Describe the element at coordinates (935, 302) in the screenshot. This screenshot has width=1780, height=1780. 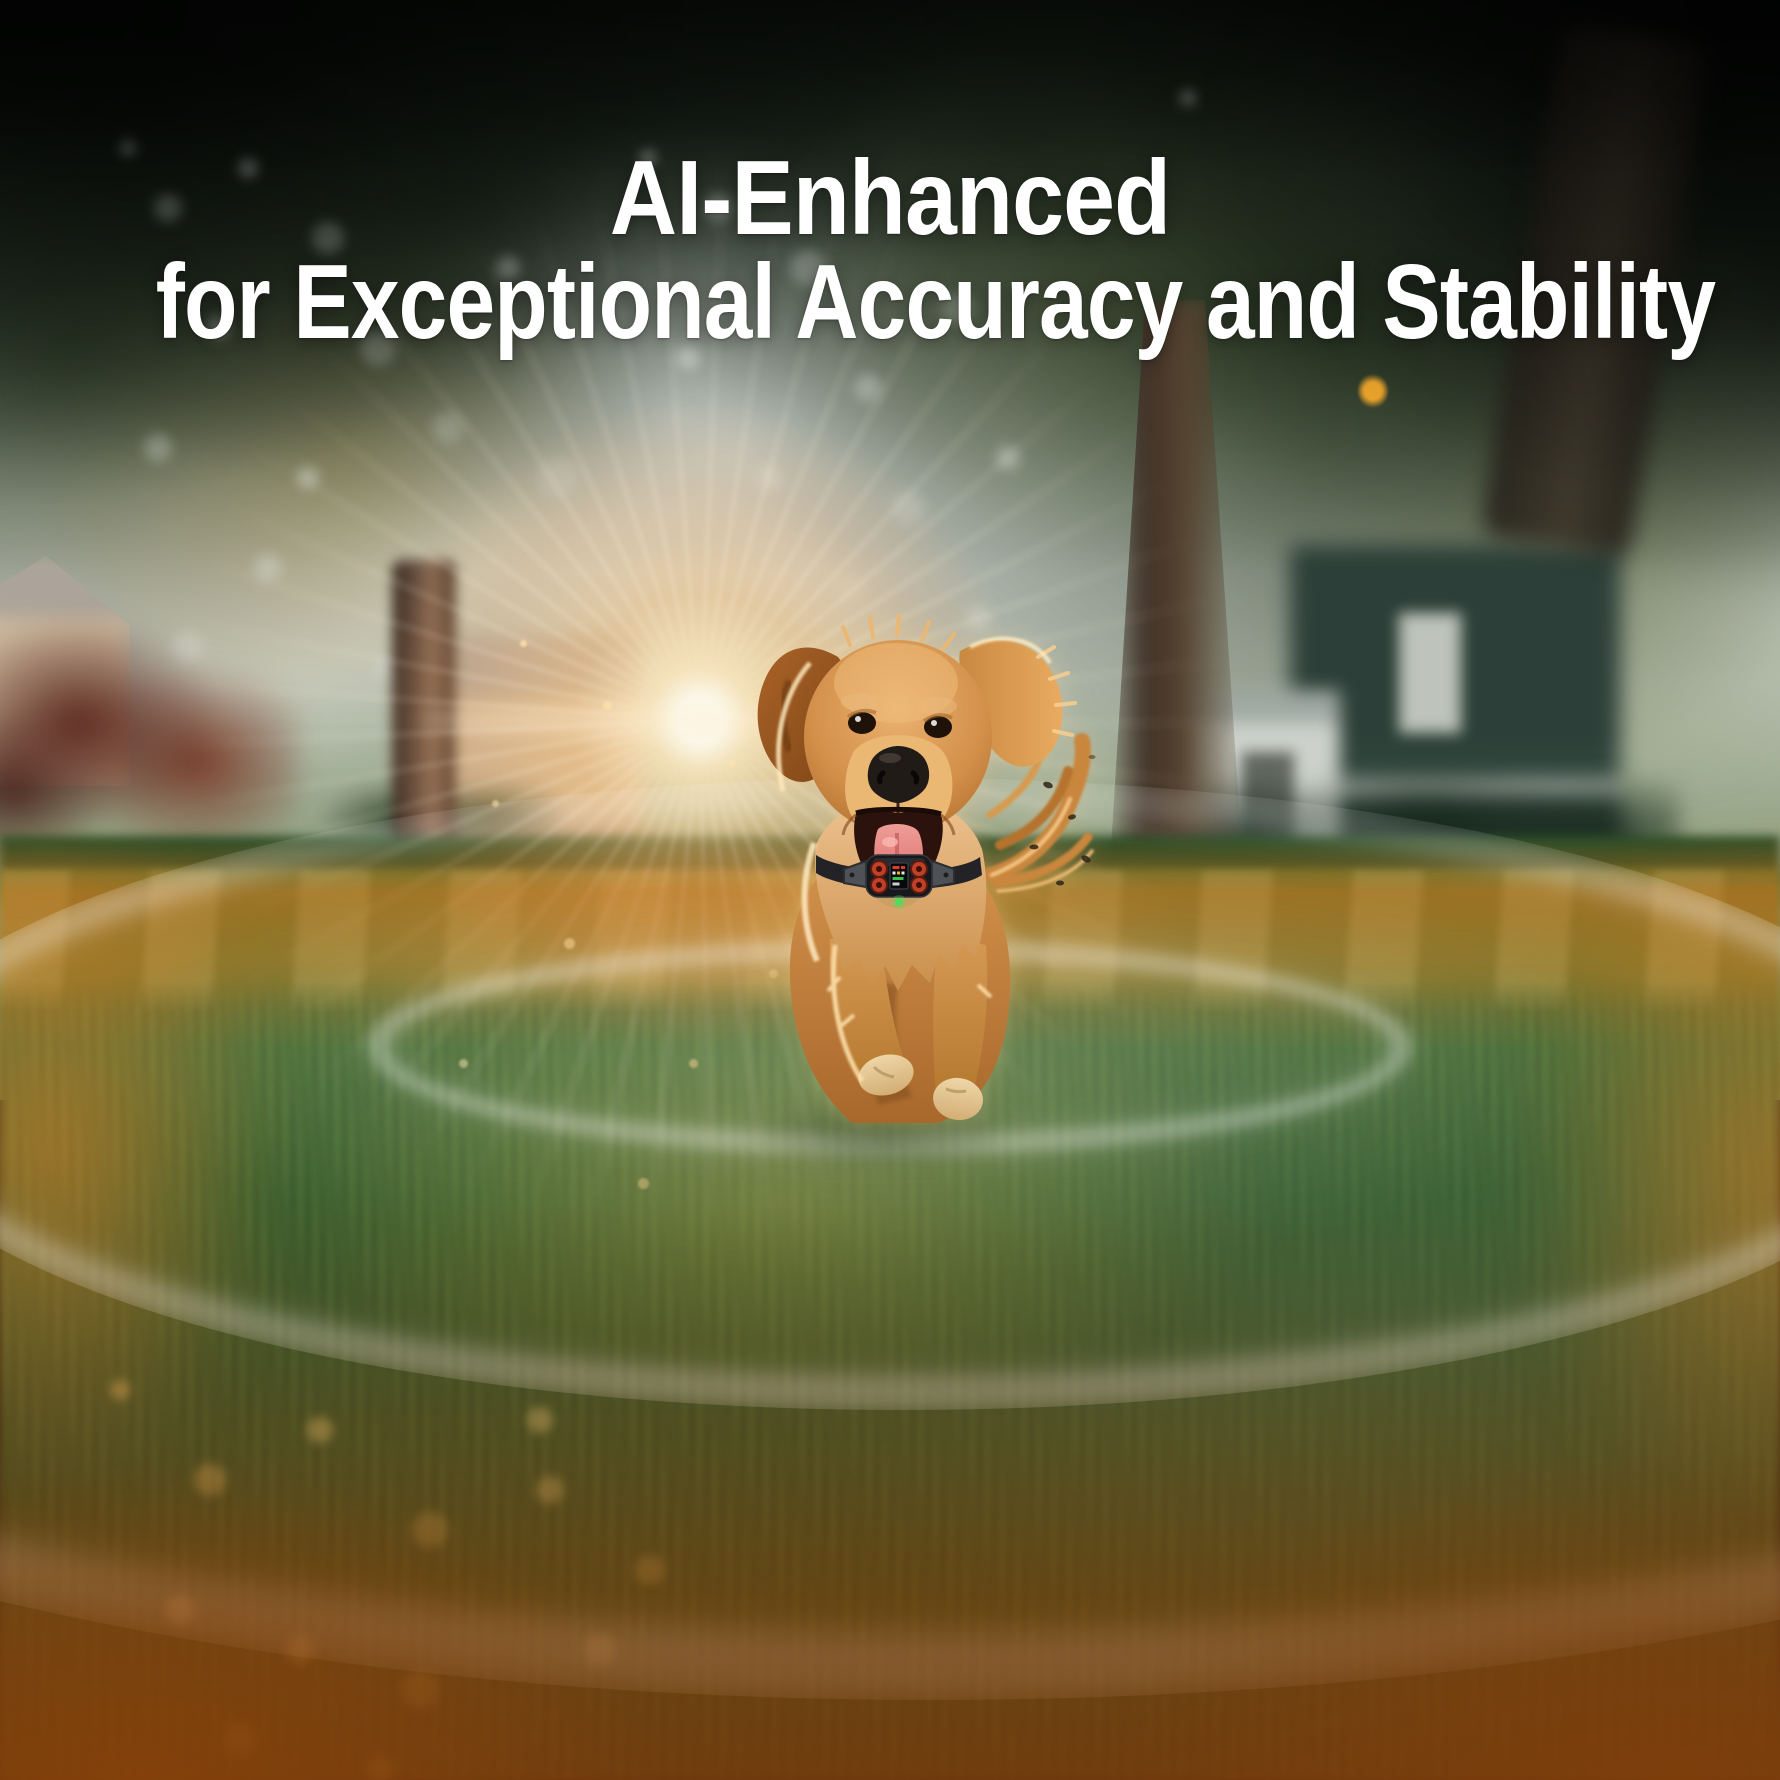
I see `headline-line-2: for Exceptional Accuracy and Stability` at that location.